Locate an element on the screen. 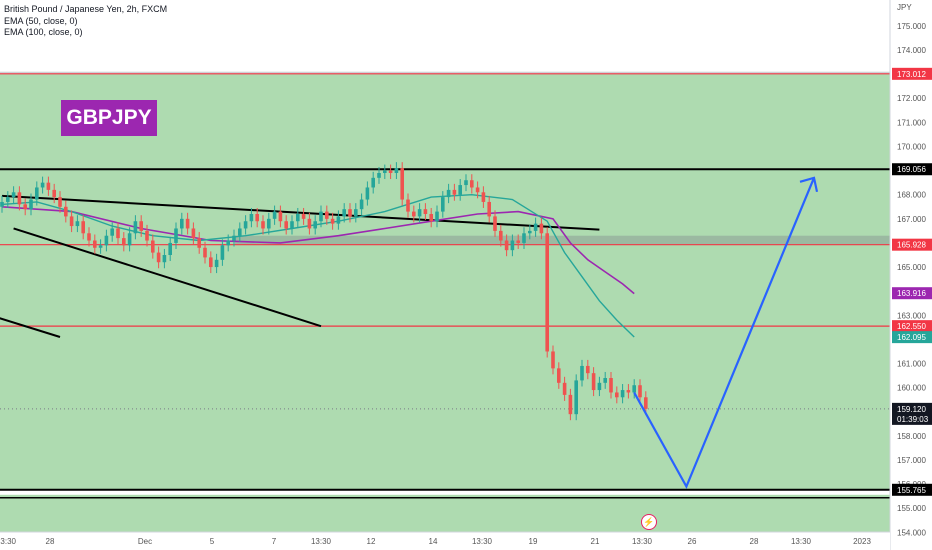 The height and width of the screenshot is (550, 932). price-tick: 160.000 is located at coordinates (911, 388).